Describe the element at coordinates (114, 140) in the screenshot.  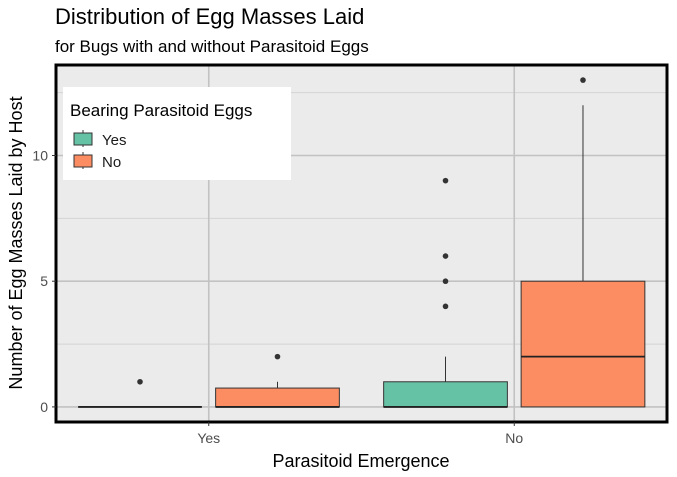
I see `legend-label-yes: Yes` at that location.